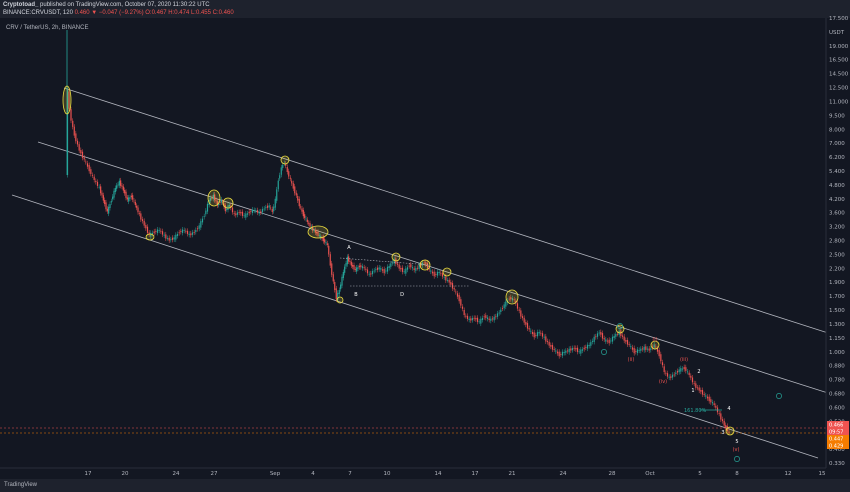 The height and width of the screenshot is (492, 850). What do you see at coordinates (837, 367) in the screenshot?
I see `price-tick-label: 0.880` at bounding box center [837, 367].